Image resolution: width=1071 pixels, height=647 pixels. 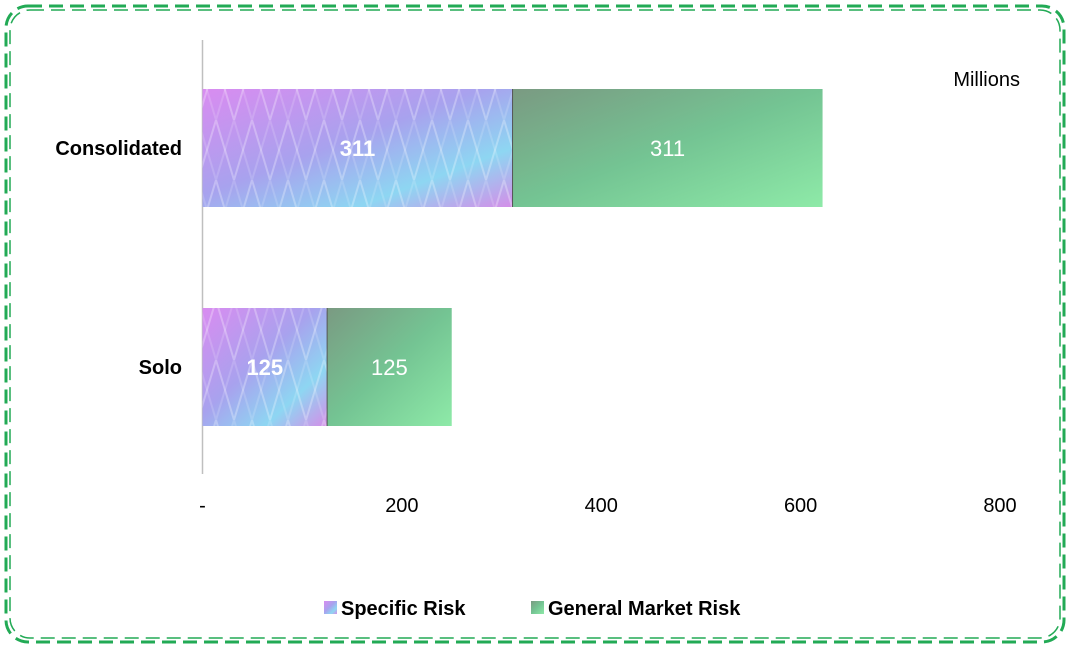 What do you see at coordinates (202, 506) in the screenshot?
I see `x-tick-label-0: -` at bounding box center [202, 506].